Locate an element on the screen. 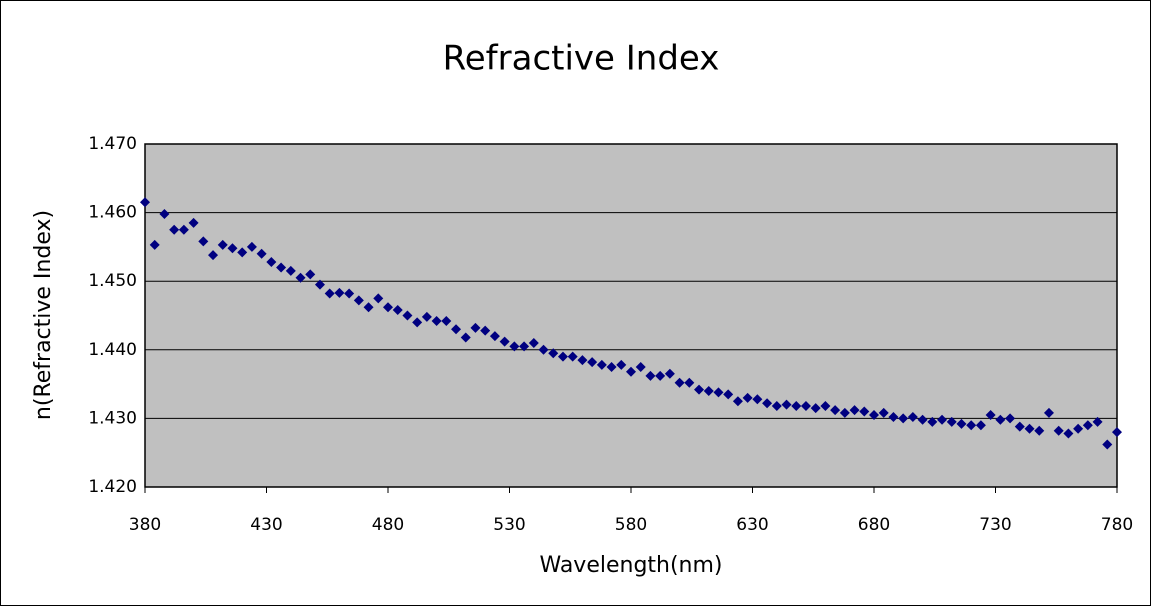 This screenshot has width=1152, height=607. x-tick-label: 580 is located at coordinates (631, 525).